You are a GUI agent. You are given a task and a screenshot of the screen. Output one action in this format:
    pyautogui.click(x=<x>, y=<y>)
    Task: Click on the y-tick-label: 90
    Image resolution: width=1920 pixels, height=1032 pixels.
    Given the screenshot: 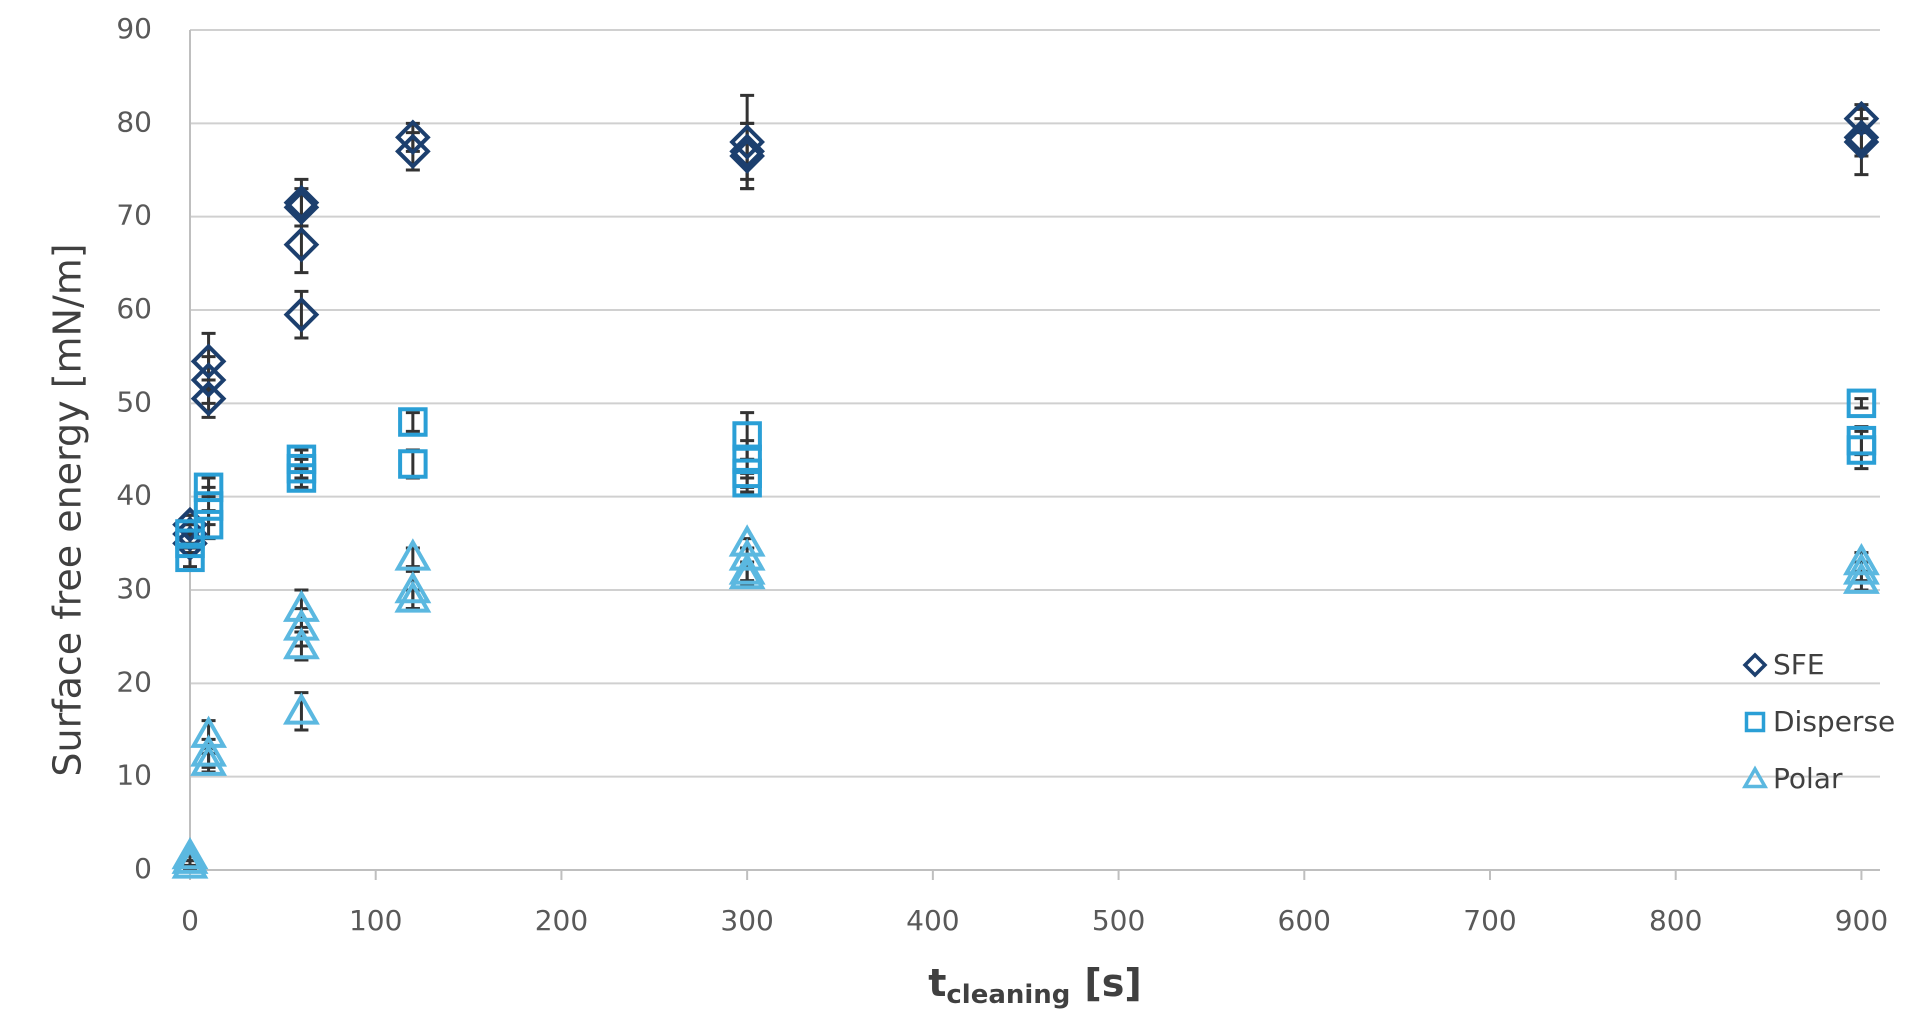 What is the action you would take?
    pyautogui.click(x=134, y=28)
    